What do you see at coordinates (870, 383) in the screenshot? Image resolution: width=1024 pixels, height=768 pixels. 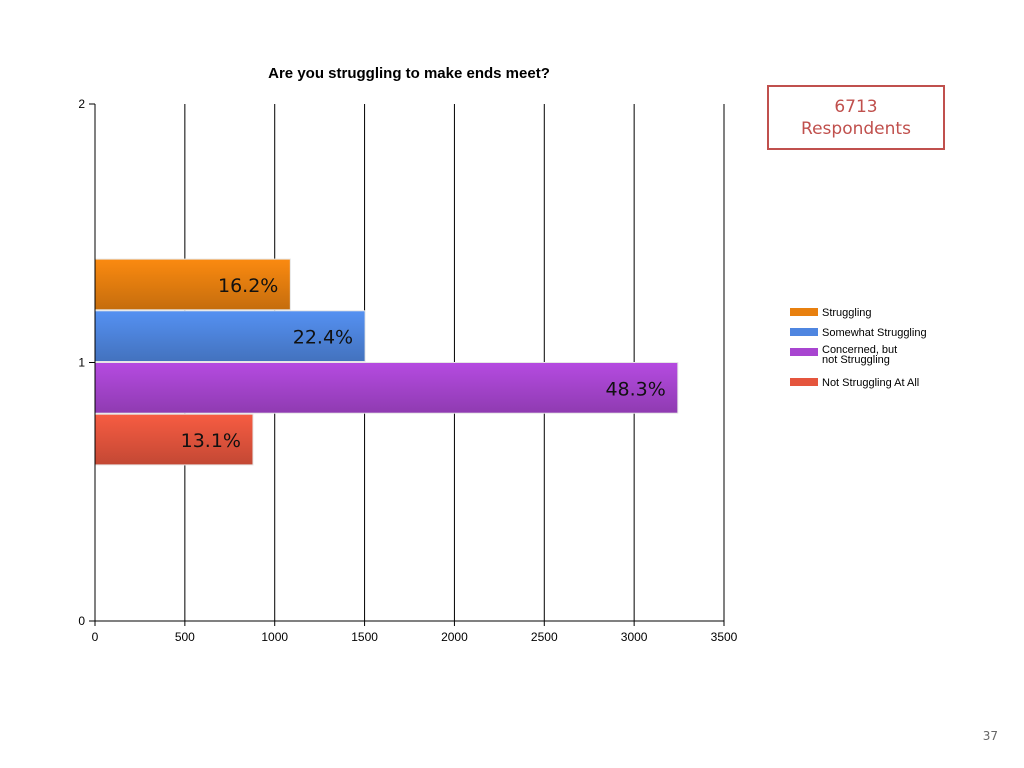 I see `legend-label-3: Not Struggling At All` at bounding box center [870, 383].